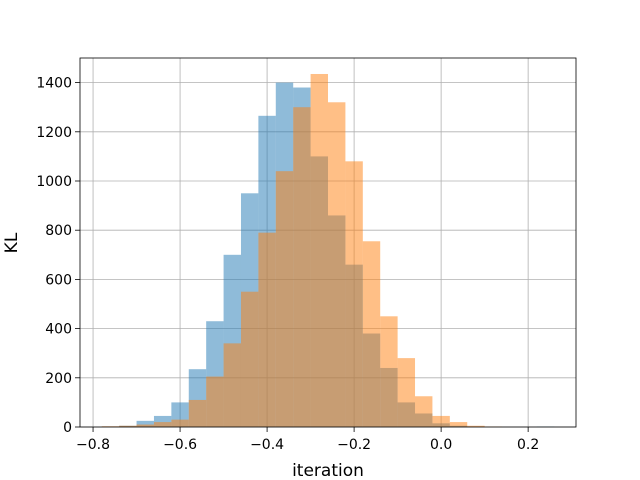  What do you see at coordinates (58, 379) in the screenshot?
I see `y-tick-label: 200` at bounding box center [58, 379].